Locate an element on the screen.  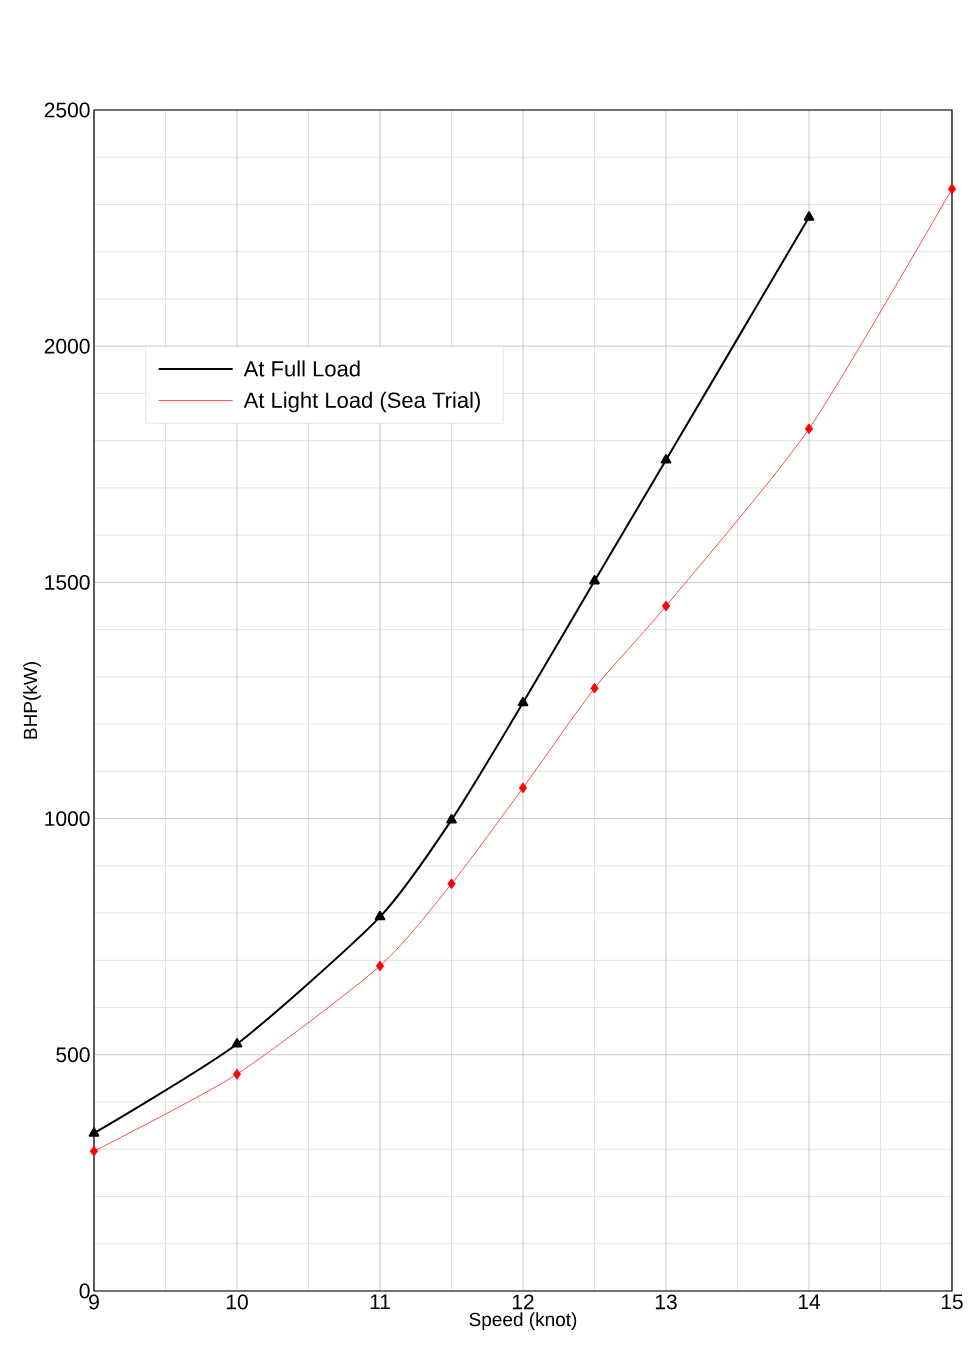
y-axis-title: BHP(kW) is located at coordinates (32, 700).